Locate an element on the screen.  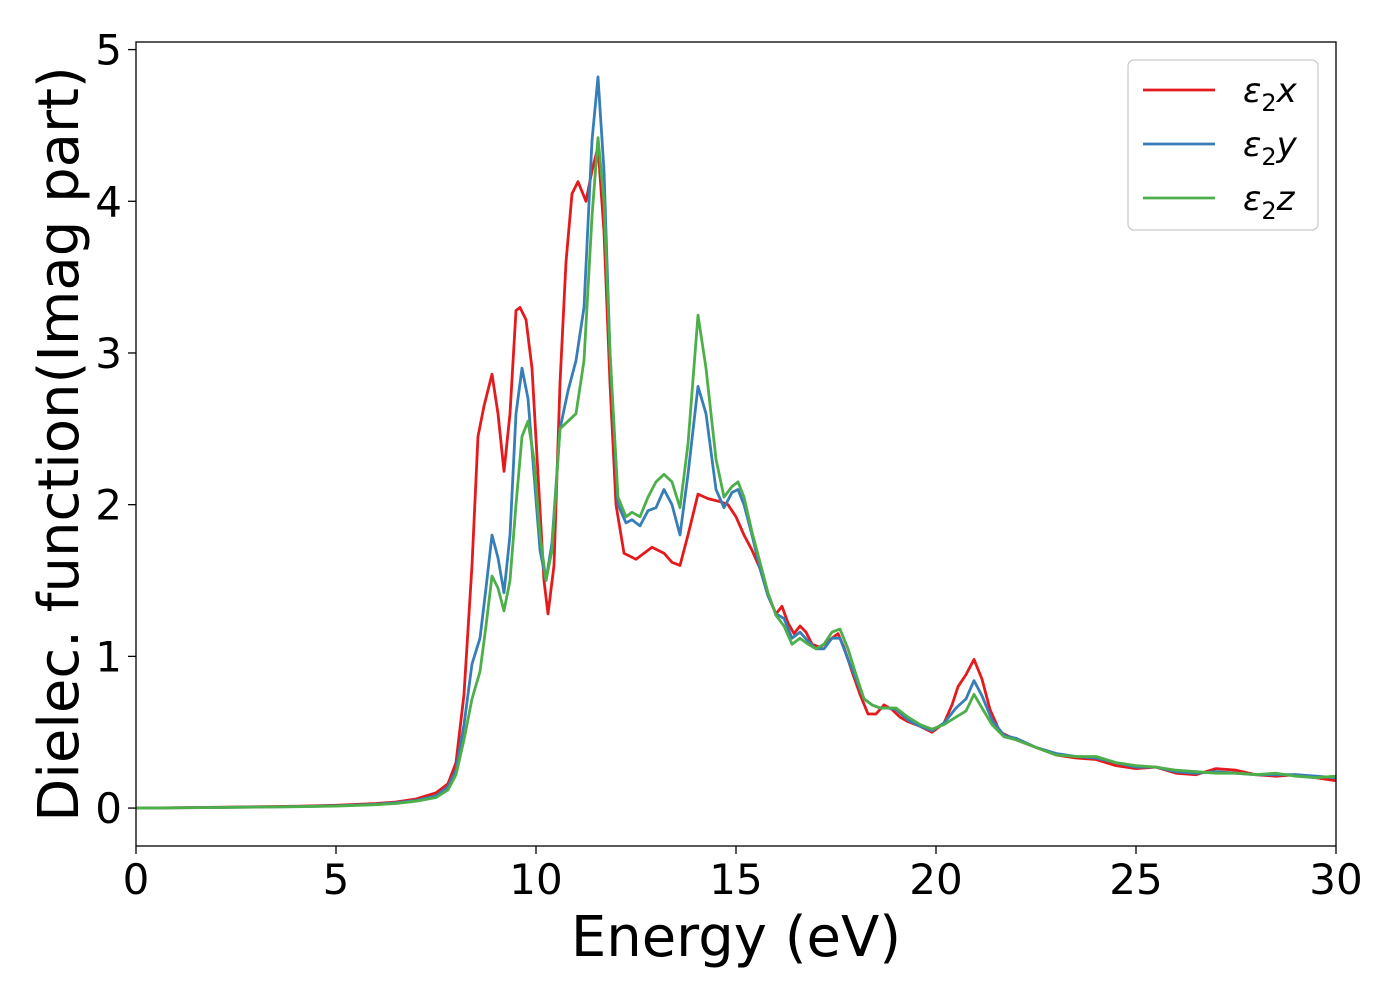
x-tick-label: 0 is located at coordinates (136, 879).